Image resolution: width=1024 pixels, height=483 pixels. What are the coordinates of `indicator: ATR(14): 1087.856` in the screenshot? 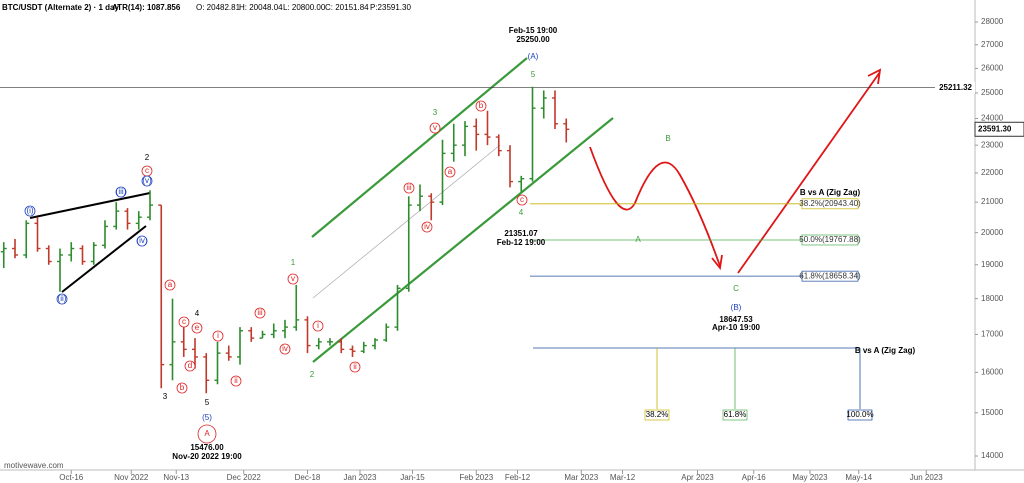 It's located at (146, 7).